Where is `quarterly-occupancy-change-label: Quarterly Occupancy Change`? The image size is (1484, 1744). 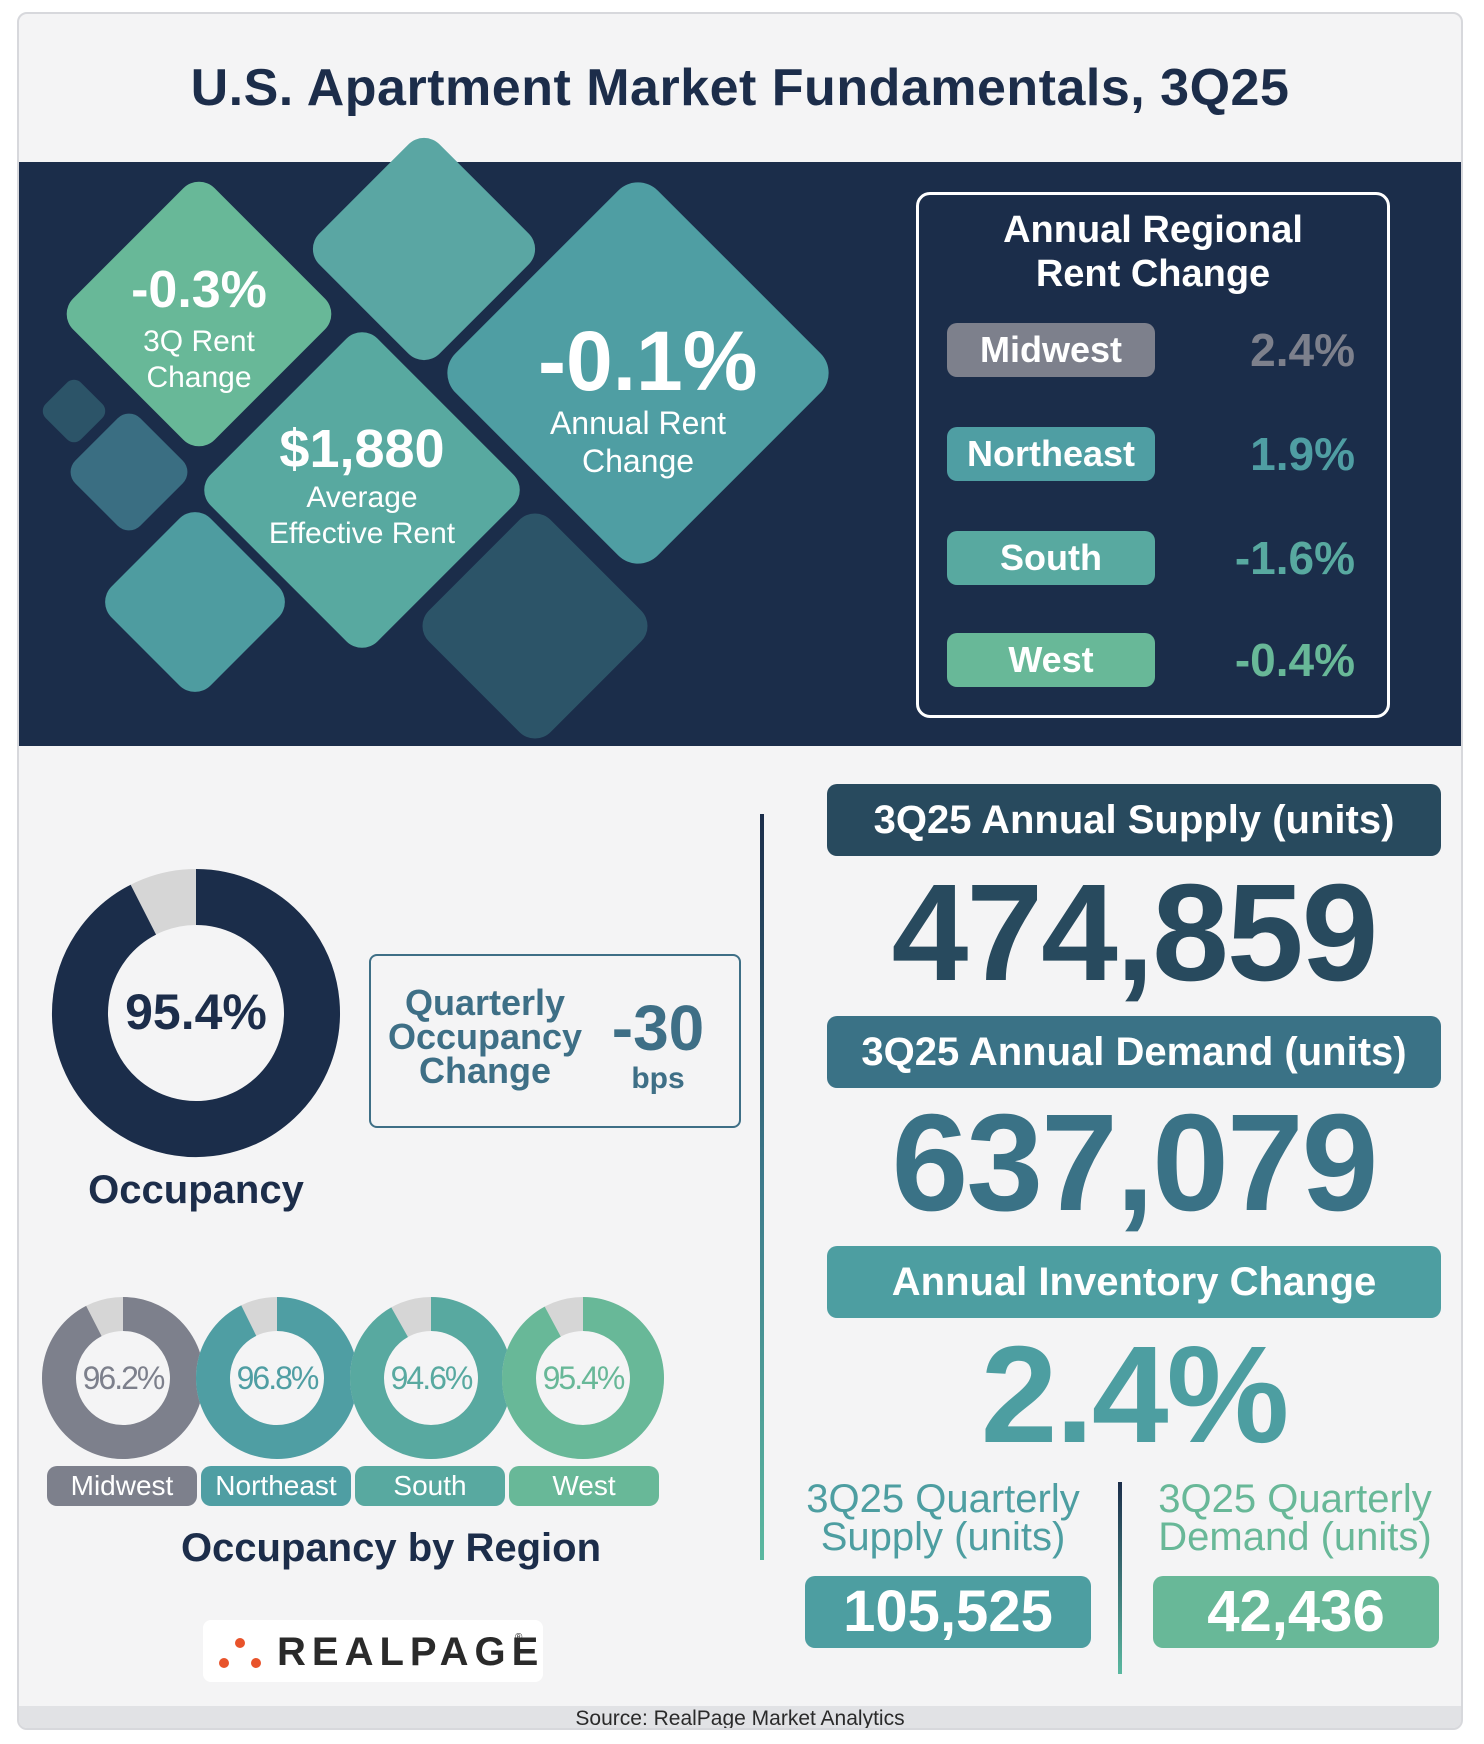 quarterly-occupancy-change-label: Quarterly Occupancy Change is located at coordinates (485, 1036).